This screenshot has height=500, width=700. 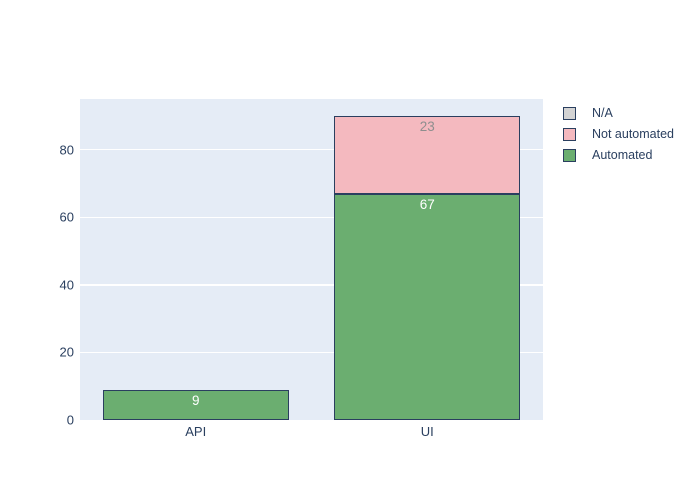 I want to click on bar-value-label: 9, so click(x=195, y=400).